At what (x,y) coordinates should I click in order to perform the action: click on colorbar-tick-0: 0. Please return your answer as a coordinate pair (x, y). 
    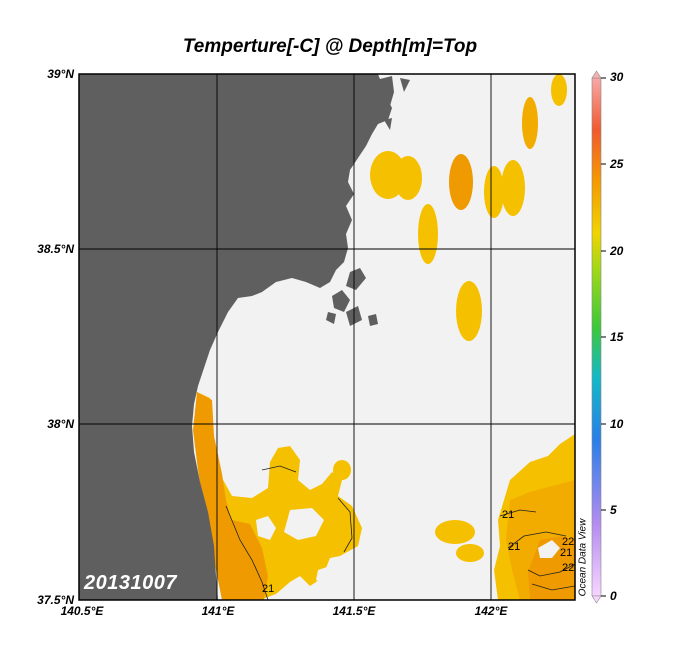
    Looking at the image, I should click on (613, 596).